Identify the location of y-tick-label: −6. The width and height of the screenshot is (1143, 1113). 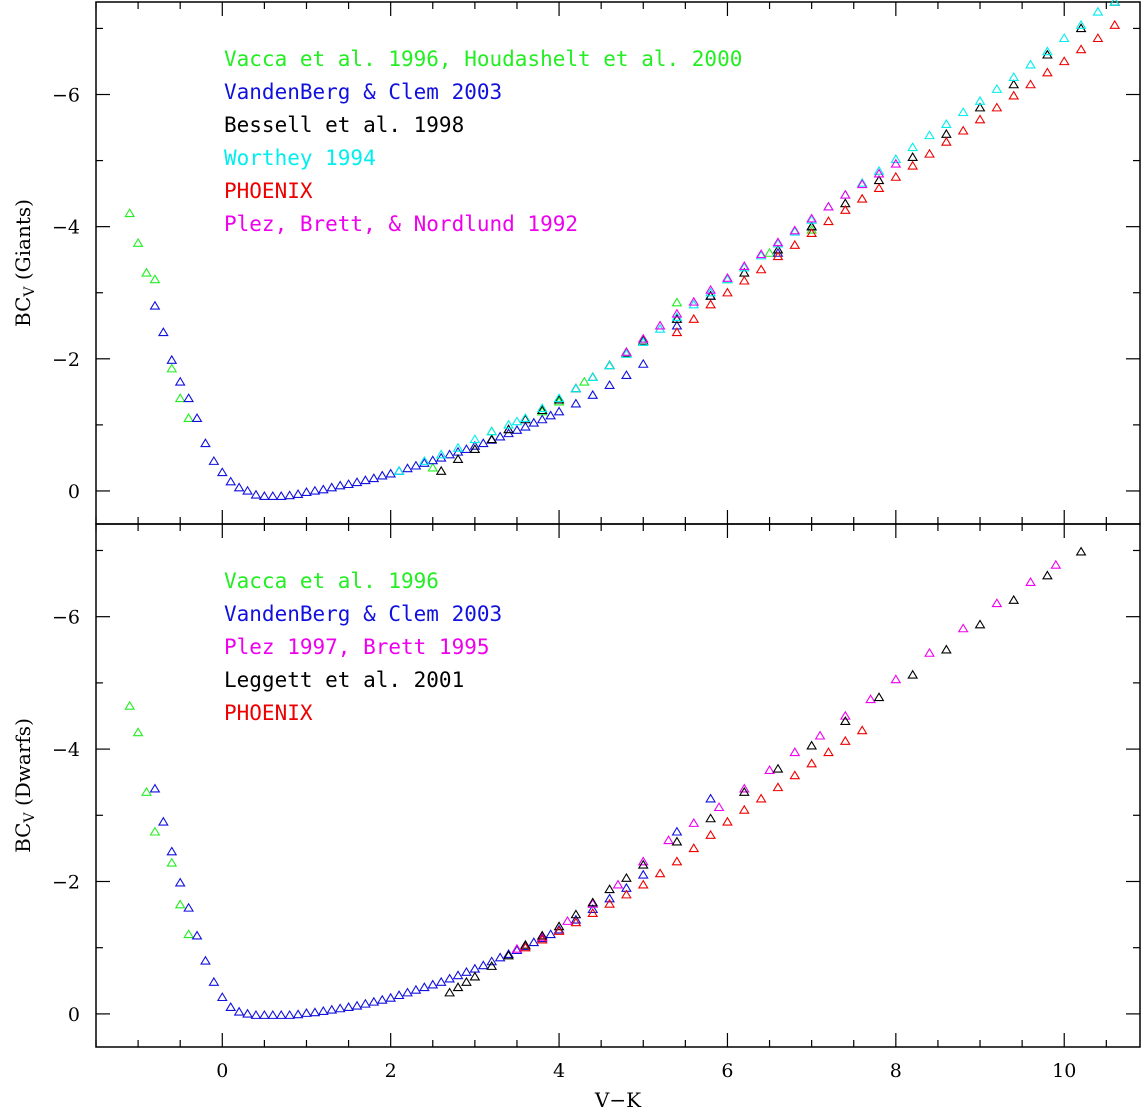
(66, 96).